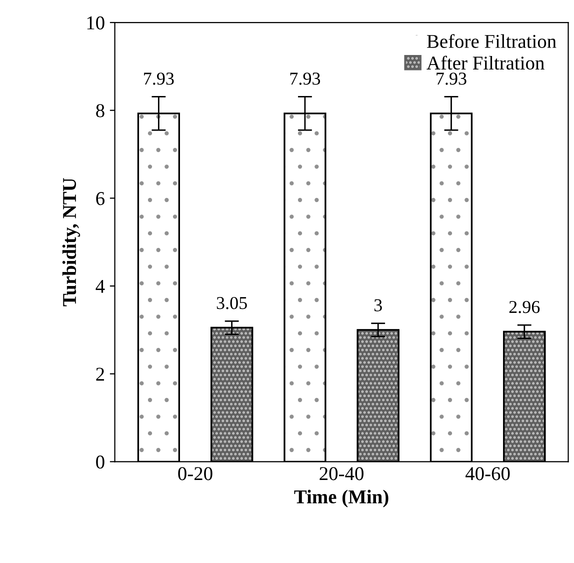 The image size is (574, 563). Describe the element at coordinates (95, 23) in the screenshot. I see `y-tick-label: 10` at that location.